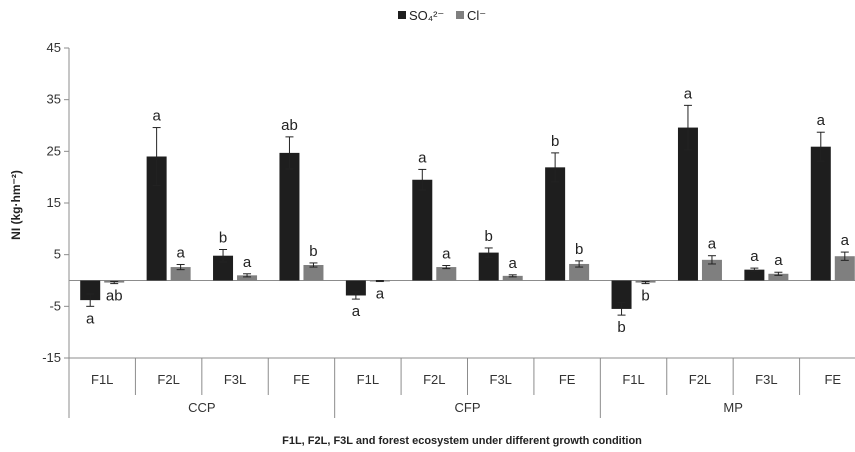 The image size is (855, 452). What do you see at coordinates (55, 305) in the screenshot?
I see `y-tick-label: -5` at bounding box center [55, 305].